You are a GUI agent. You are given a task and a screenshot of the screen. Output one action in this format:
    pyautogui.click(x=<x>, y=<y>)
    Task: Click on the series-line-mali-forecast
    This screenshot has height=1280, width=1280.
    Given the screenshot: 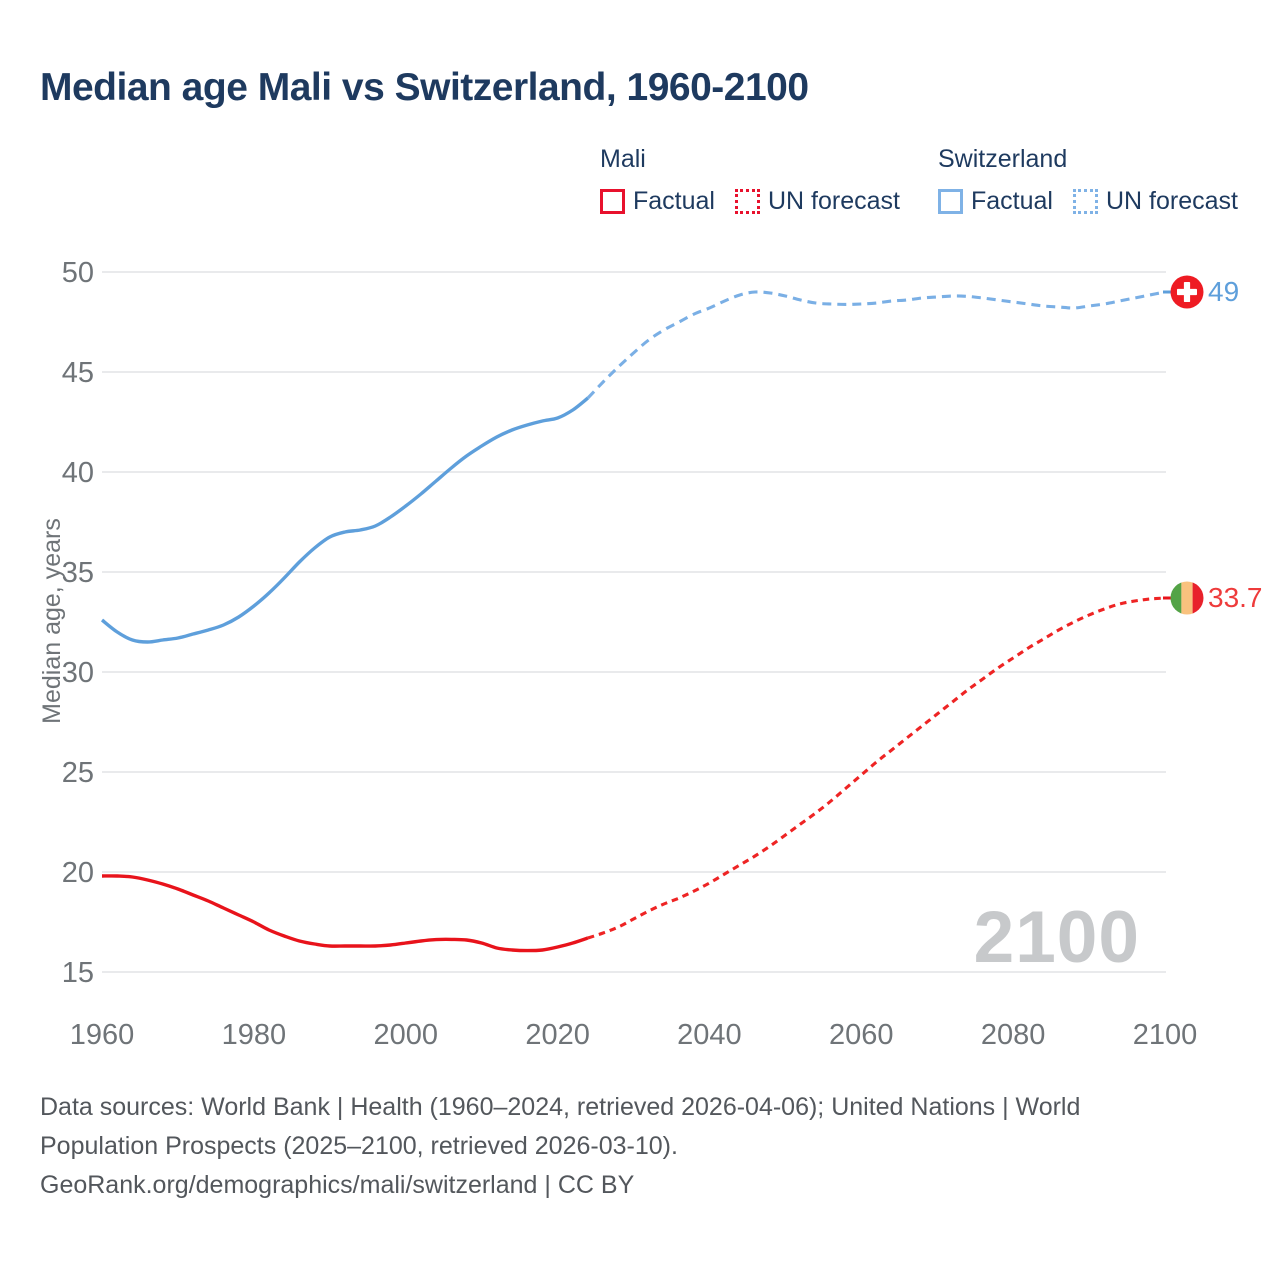 What is the action you would take?
    pyautogui.click(x=876, y=768)
    